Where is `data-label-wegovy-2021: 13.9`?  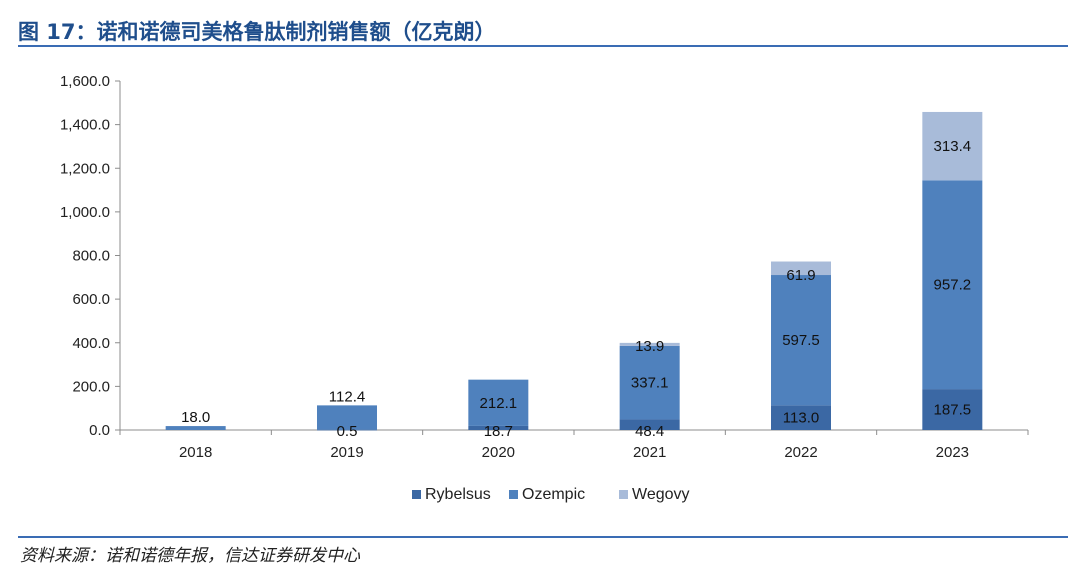
data-label-wegovy-2021: 13.9 is located at coordinates (649, 346).